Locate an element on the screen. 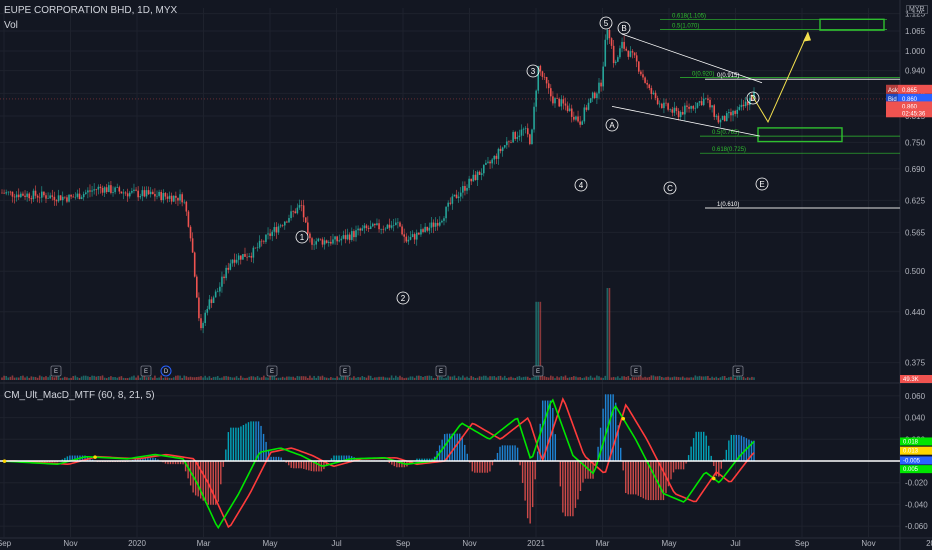 The height and width of the screenshot is (550, 932). wave-circle-E is located at coordinates (762, 184).